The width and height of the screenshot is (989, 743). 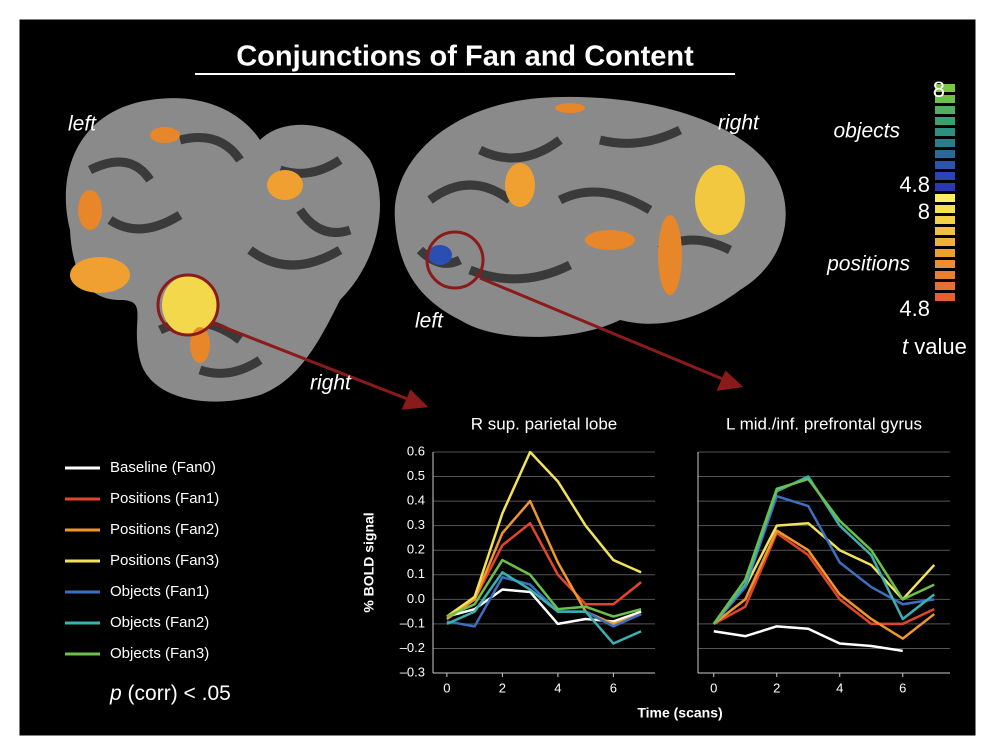 What do you see at coordinates (416, 500) in the screenshot?
I see `y-tick-label: 0.4` at bounding box center [416, 500].